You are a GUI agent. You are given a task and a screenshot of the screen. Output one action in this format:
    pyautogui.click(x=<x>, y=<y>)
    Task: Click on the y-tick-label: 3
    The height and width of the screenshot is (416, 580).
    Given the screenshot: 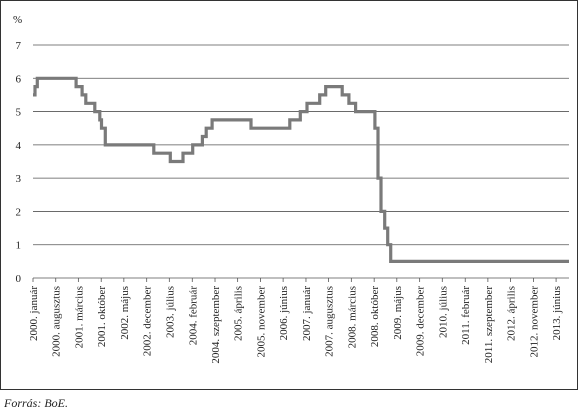 What is the action you would take?
    pyautogui.click(x=19, y=179)
    